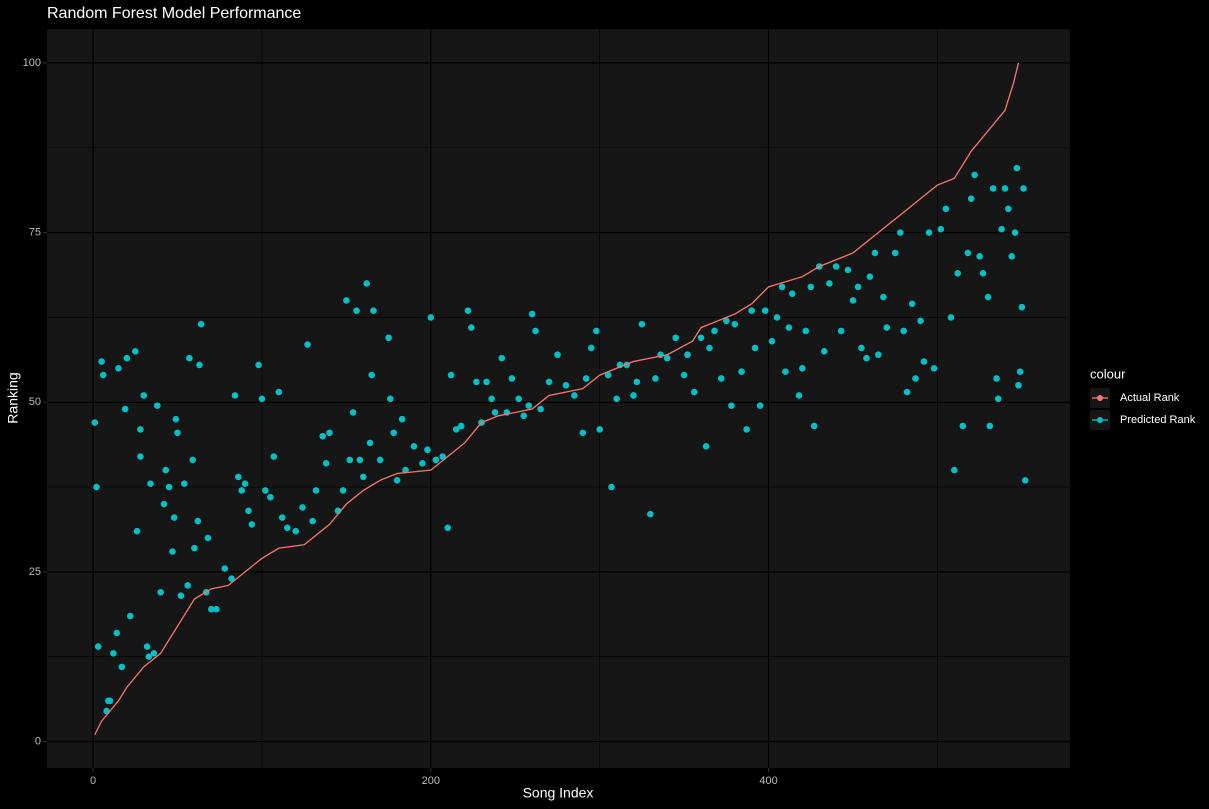 This screenshot has height=809, width=1209. Describe the element at coordinates (768, 781) in the screenshot. I see `x-tick-label: 400` at that location.